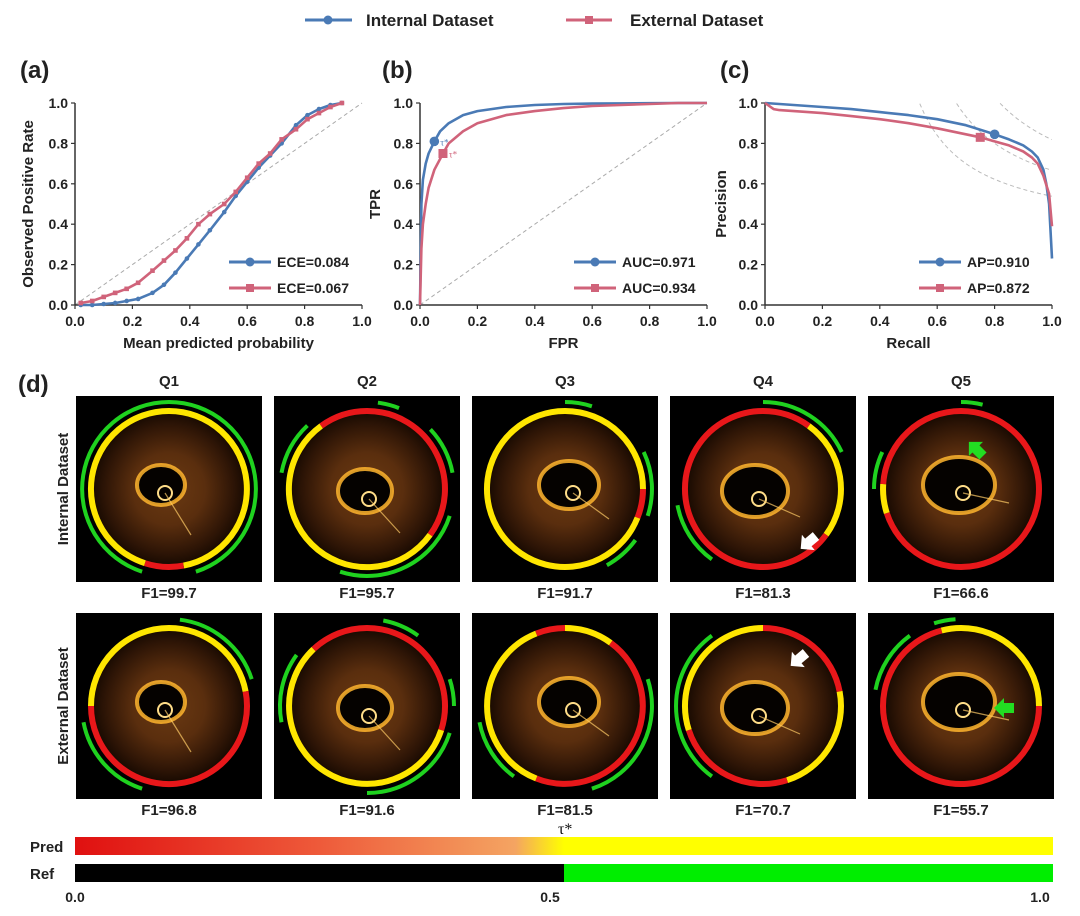 The image size is (1080, 916). I want to click on legend-internal-label: Internal Dataset, so click(430, 20).